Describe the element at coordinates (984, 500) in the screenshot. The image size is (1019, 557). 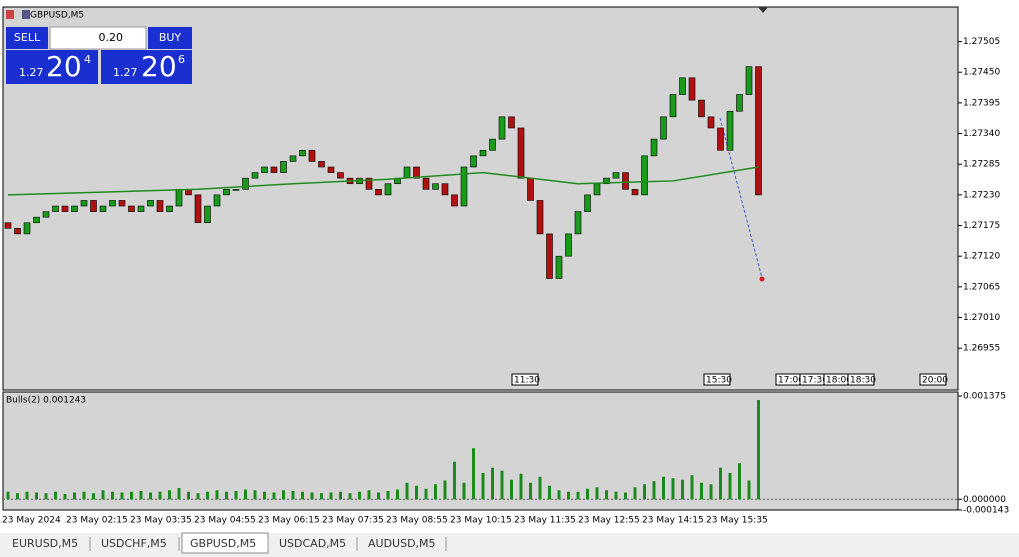
I see `y-tick-label: 0.000000` at that location.